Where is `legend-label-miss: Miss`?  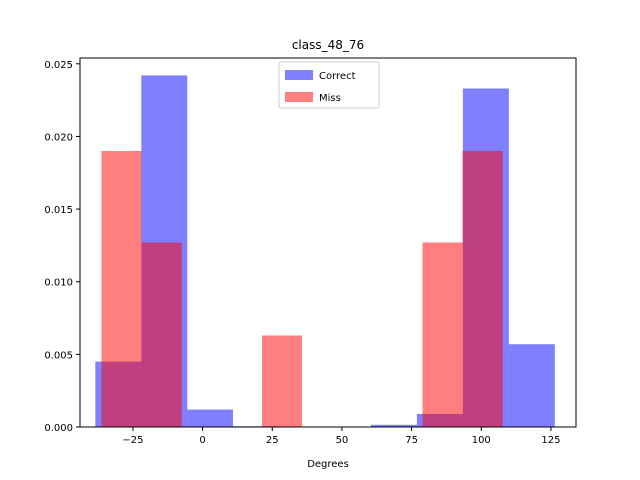 legend-label-miss: Miss is located at coordinates (330, 98).